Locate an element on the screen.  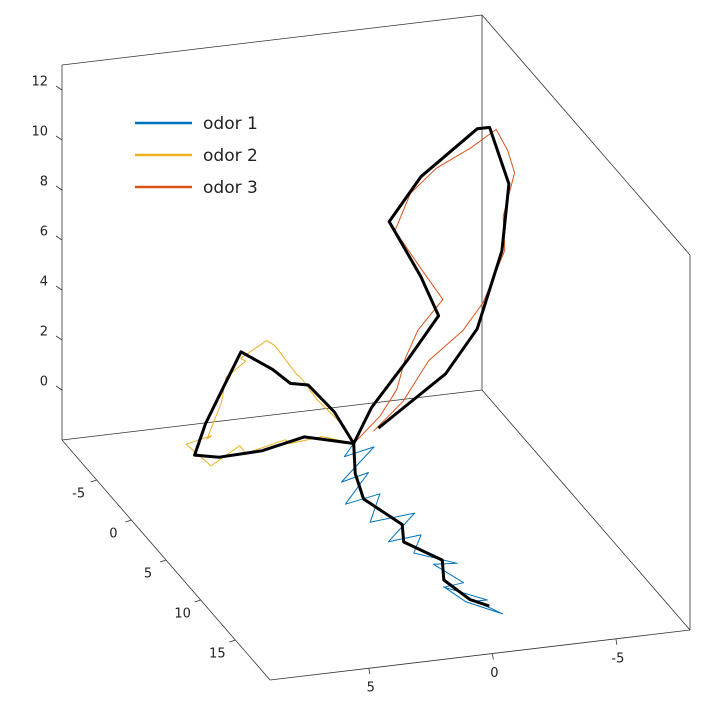
y-tick-label: 0 is located at coordinates (494, 673).